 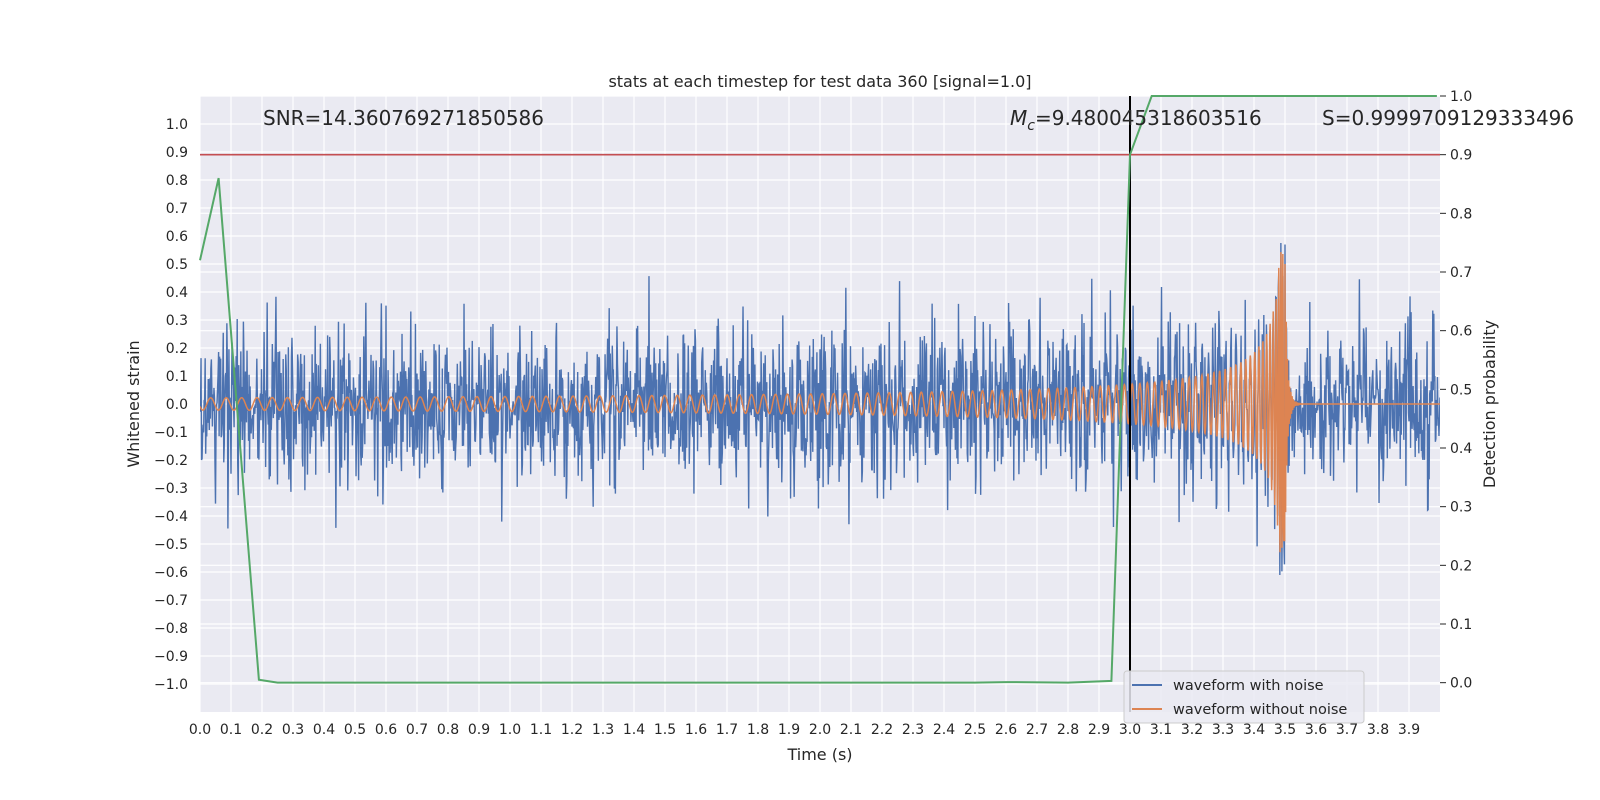 What do you see at coordinates (177, 181) in the screenshot?
I see `y-tick-label: 0.8` at bounding box center [177, 181].